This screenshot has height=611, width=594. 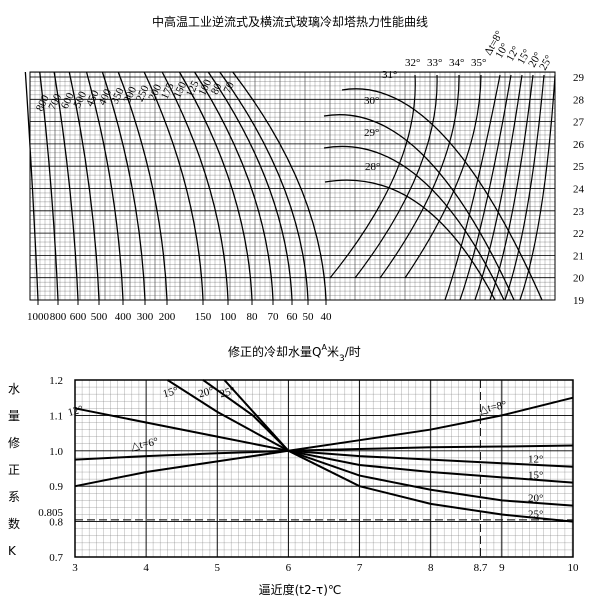 I want to click on y-tick-label: 20, so click(x=579, y=279).